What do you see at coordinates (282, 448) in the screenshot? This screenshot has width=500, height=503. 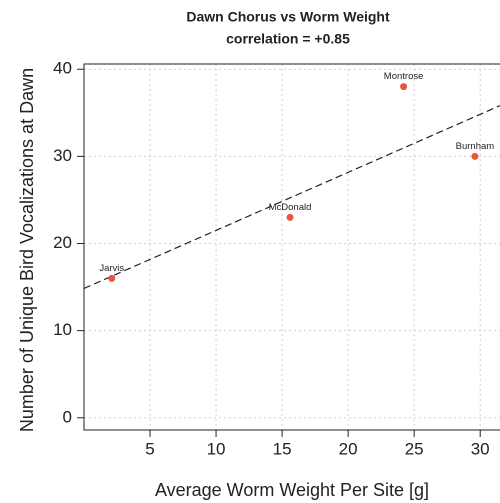 I see `x-tick-label: 15` at bounding box center [282, 448].